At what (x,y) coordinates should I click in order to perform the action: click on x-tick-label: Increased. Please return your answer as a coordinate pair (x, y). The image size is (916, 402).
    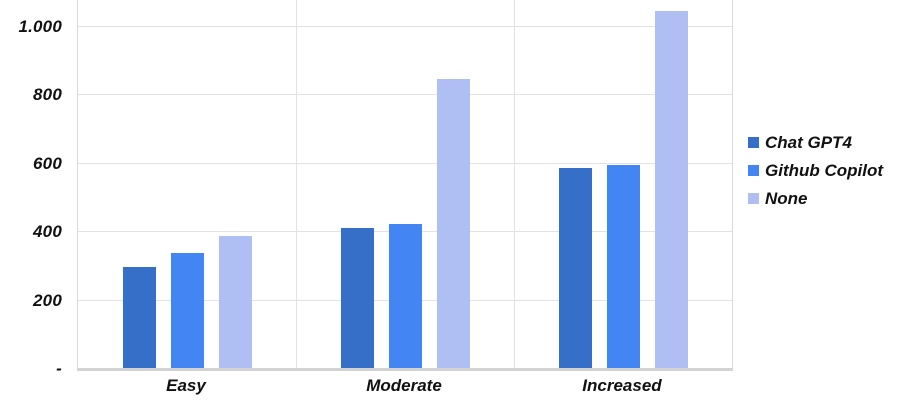
    Looking at the image, I should click on (622, 385).